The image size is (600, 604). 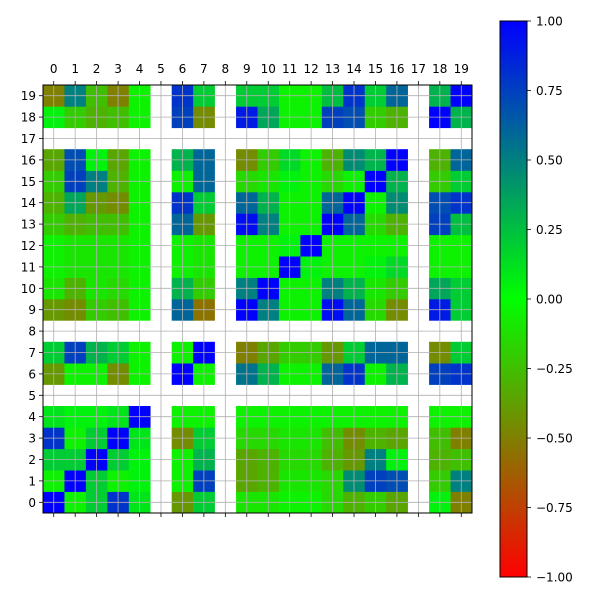 I want to click on y-tick-label: 14, so click(x=28, y=203).